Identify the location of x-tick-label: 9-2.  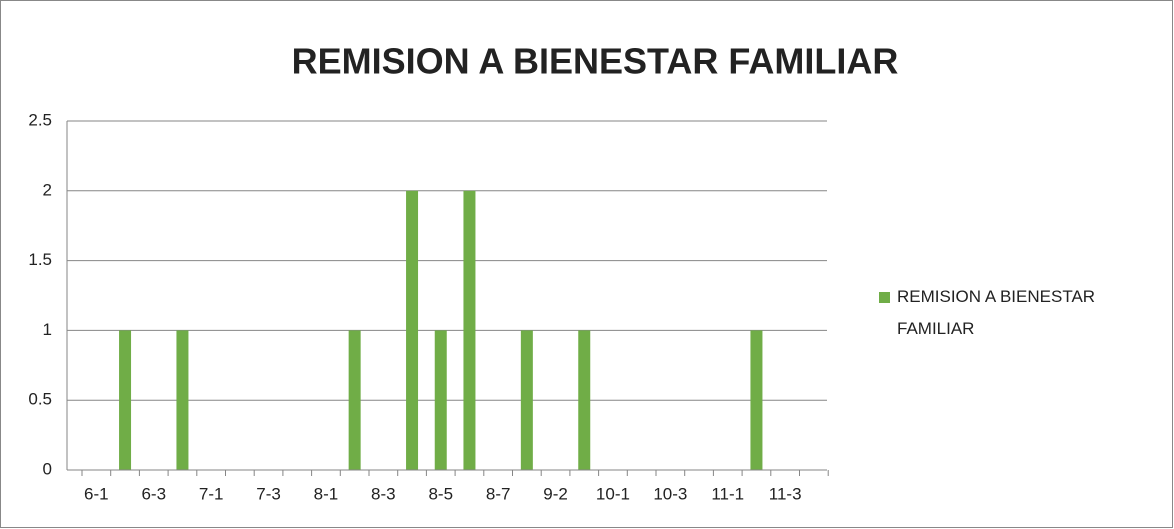
(555, 493).